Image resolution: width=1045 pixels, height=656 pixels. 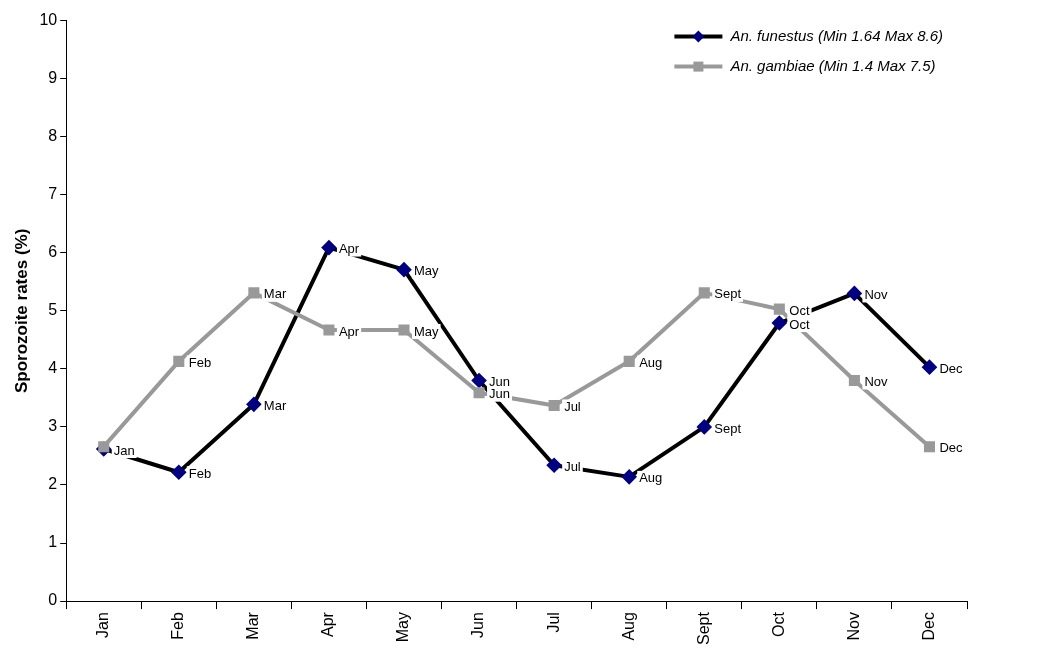 I want to click on x-tick-label: Feb, so click(x=178, y=625).